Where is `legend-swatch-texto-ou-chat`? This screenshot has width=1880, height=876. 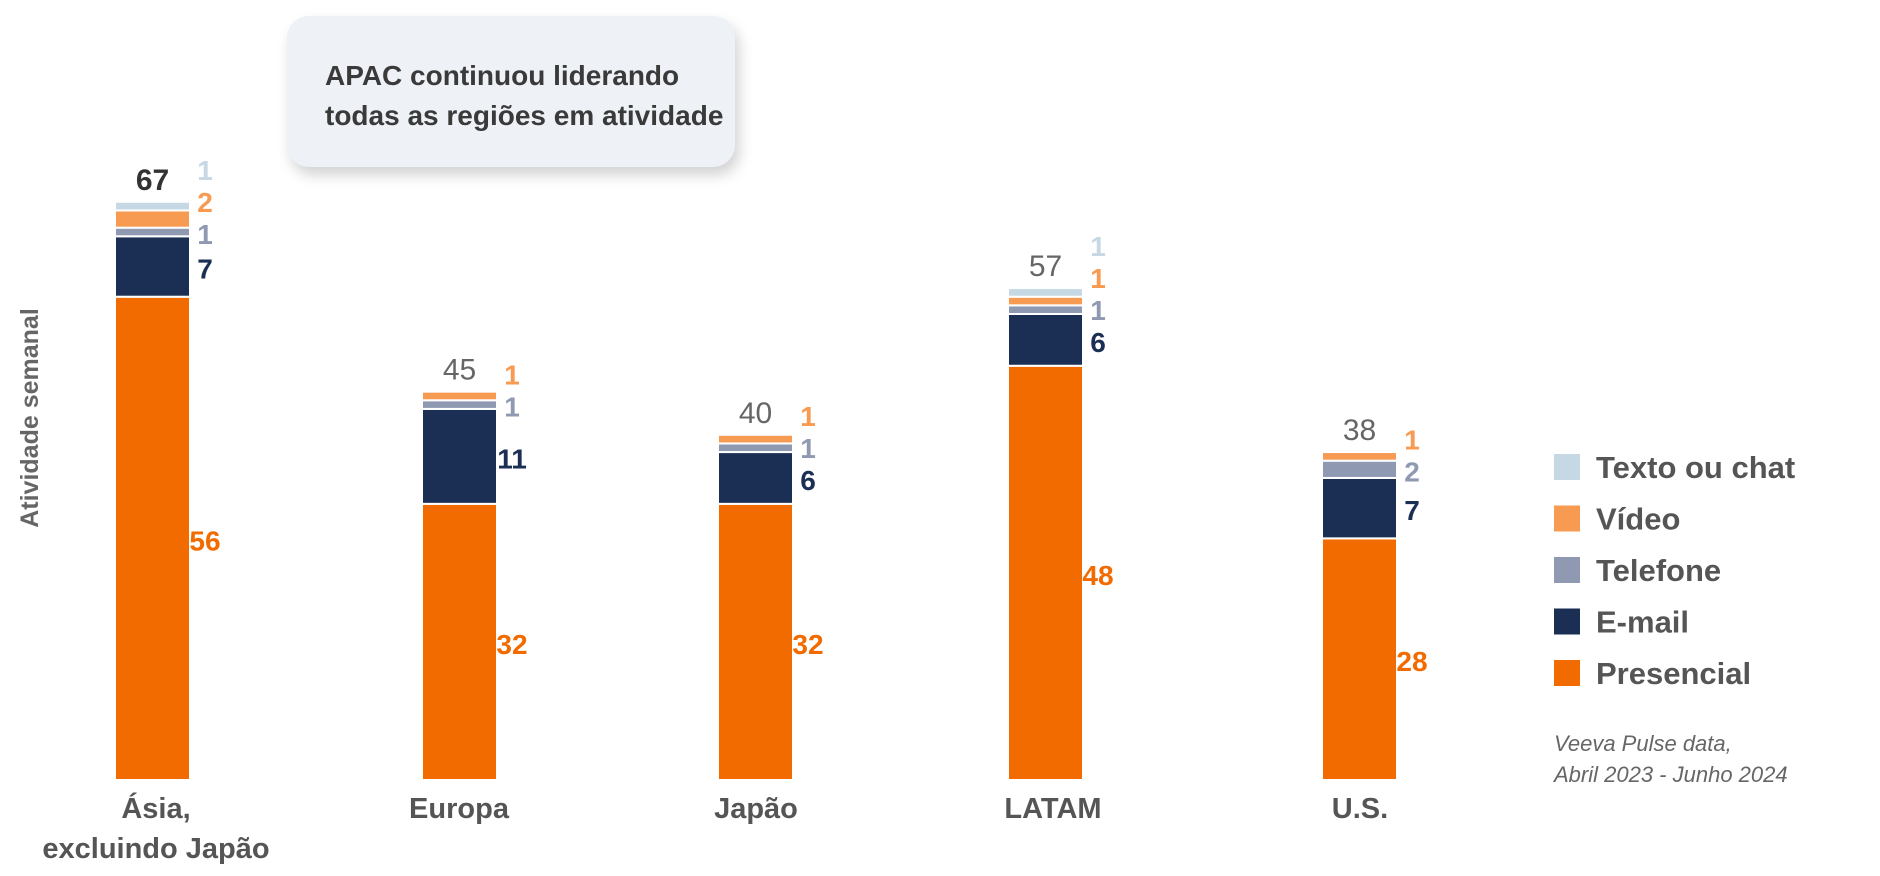 legend-swatch-texto-ou-chat is located at coordinates (1567, 467).